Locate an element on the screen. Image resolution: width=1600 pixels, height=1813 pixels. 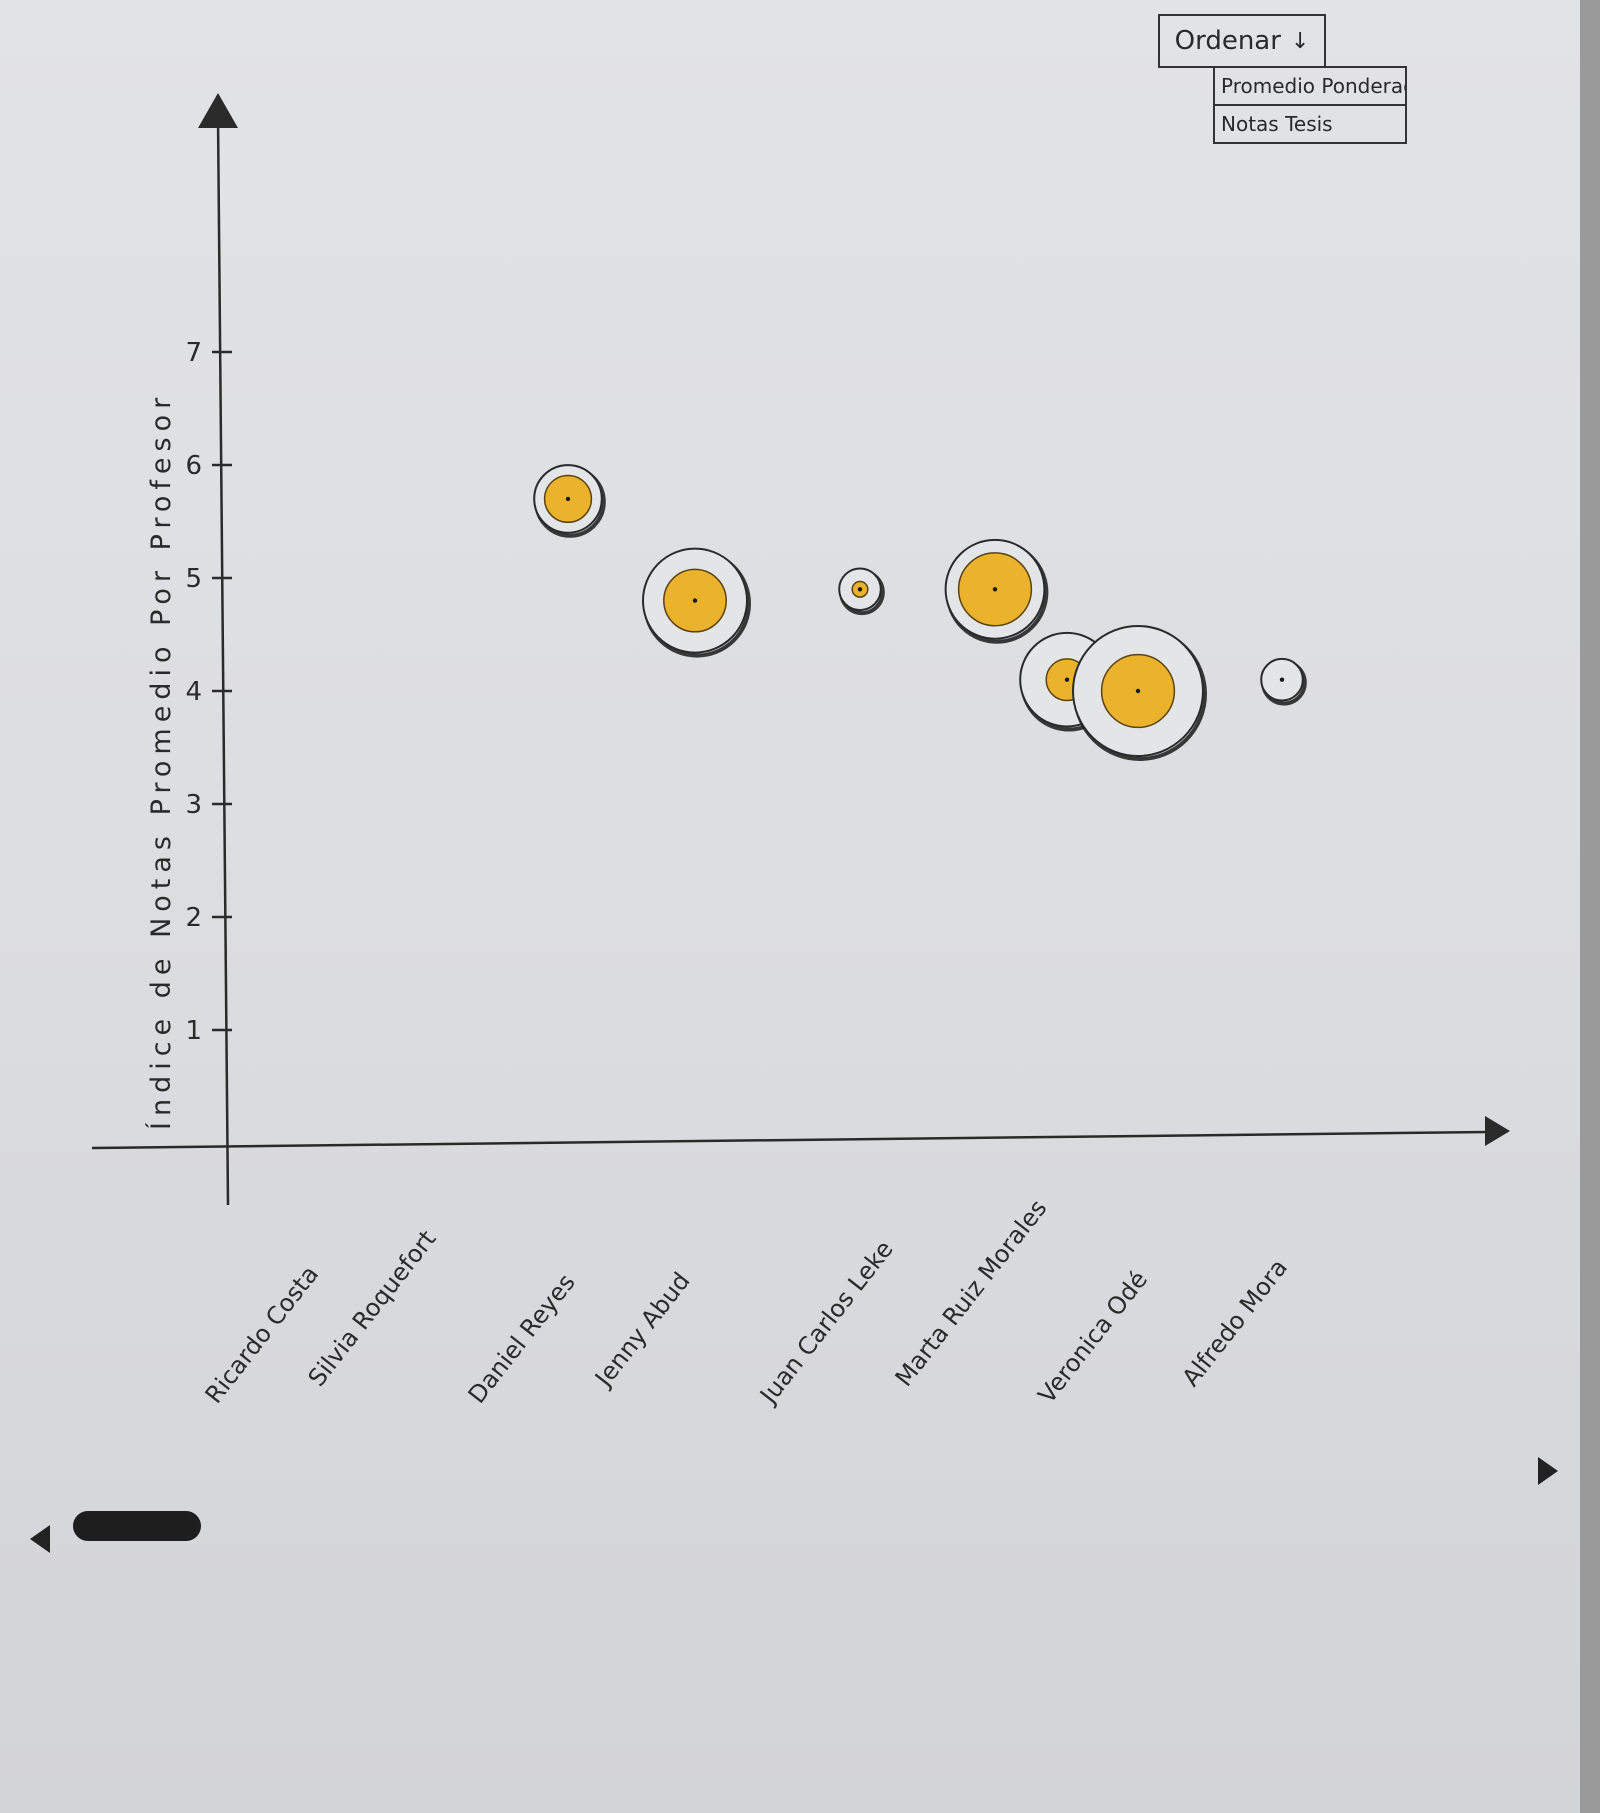
x-category-label: Marta Ruiz Morales is located at coordinates (971, 1292).